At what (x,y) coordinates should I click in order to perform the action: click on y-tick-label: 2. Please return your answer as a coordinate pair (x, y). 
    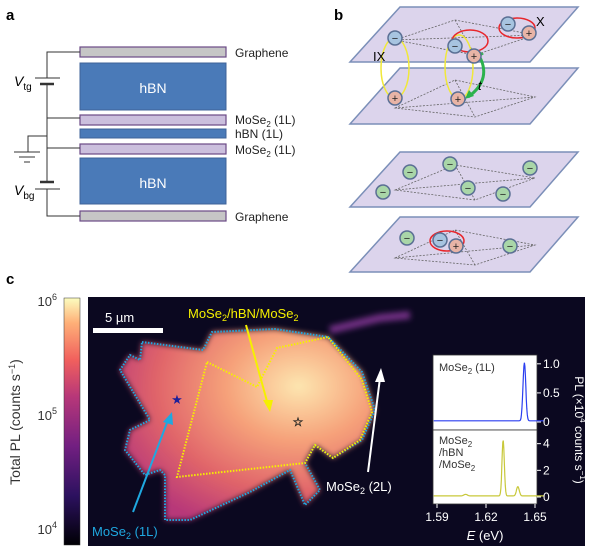
    Looking at the image, I should click on (546, 470).